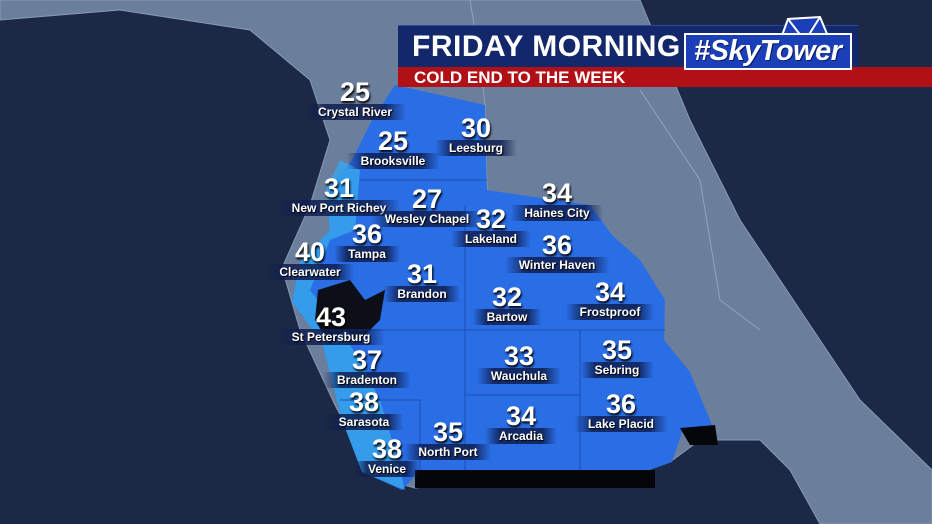 The width and height of the screenshot is (932, 524). What do you see at coordinates (339, 208) in the screenshot?
I see `city-name: New Port Richey` at bounding box center [339, 208].